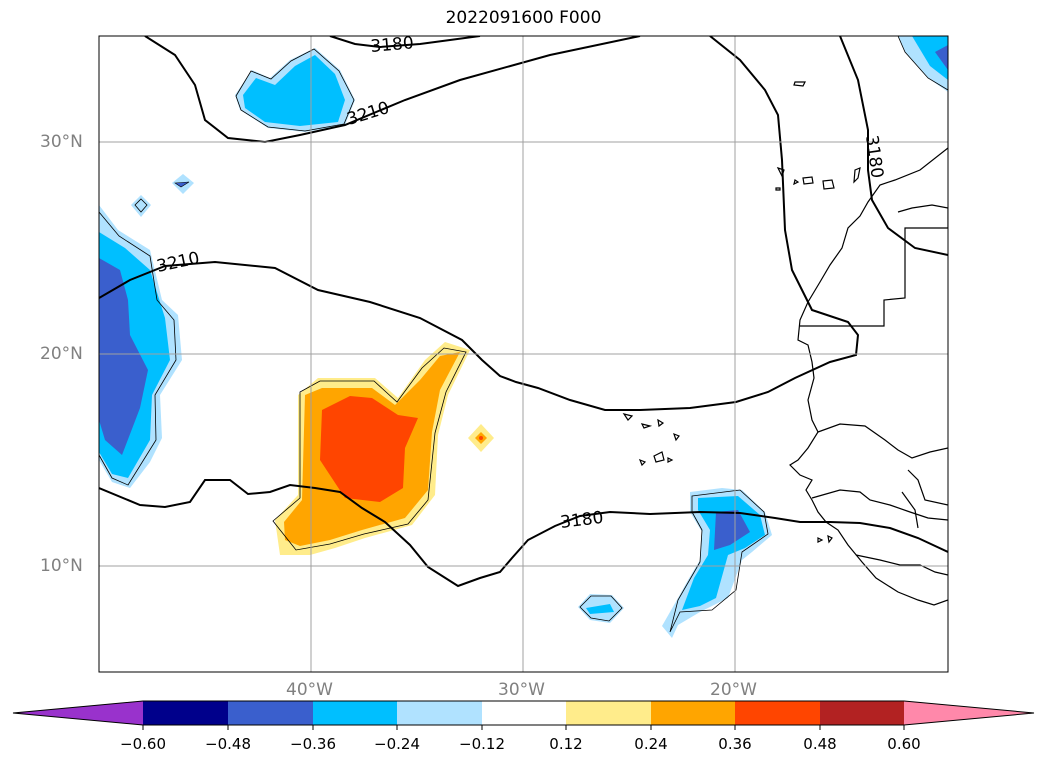 This screenshot has height=765, width=1047. What do you see at coordinates (61, 566) in the screenshot?
I see `lat-tick-10n: 10°N` at bounding box center [61, 566].